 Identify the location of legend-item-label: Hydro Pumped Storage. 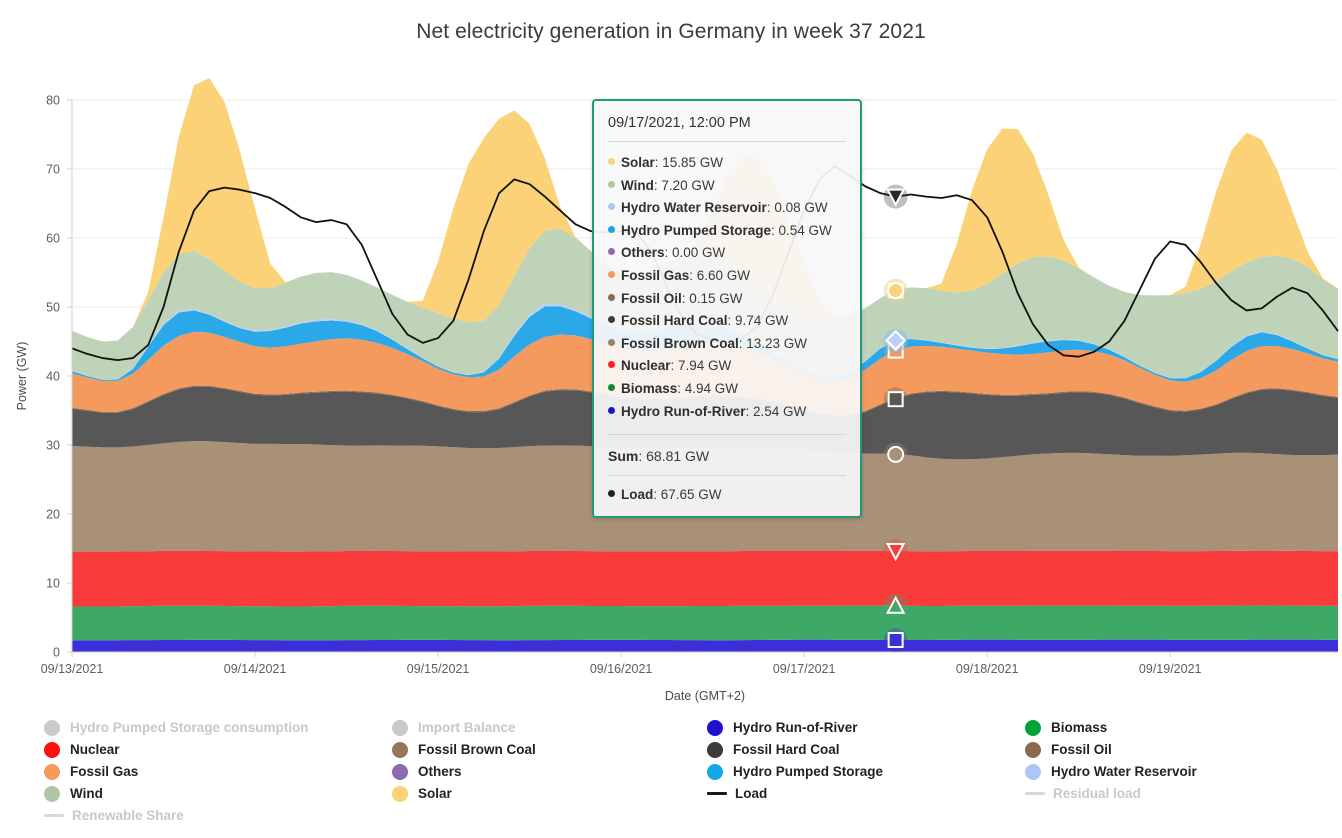
(808, 771).